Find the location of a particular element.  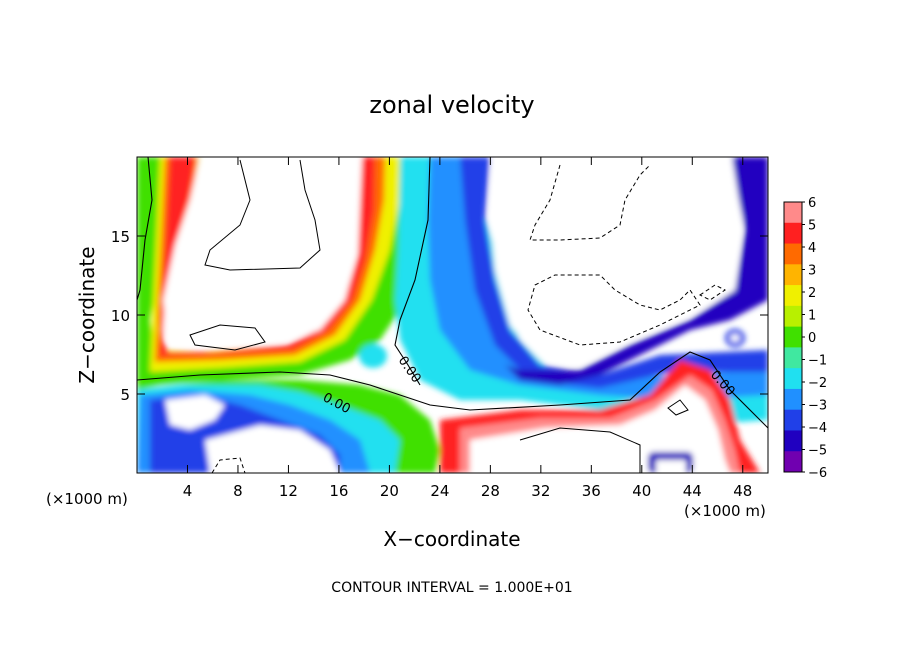

y-tick-label: 10 is located at coordinates (120, 316).